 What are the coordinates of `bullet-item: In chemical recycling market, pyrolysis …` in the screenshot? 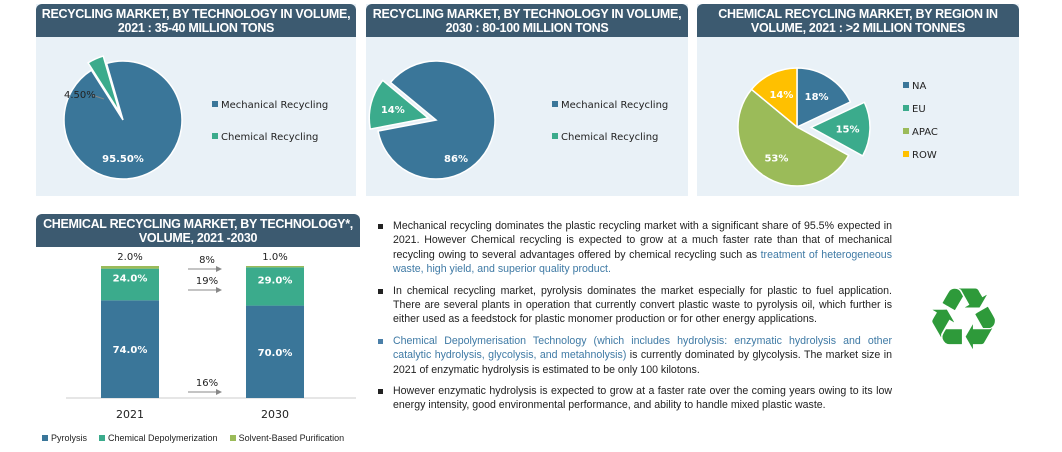 It's located at (634, 305).